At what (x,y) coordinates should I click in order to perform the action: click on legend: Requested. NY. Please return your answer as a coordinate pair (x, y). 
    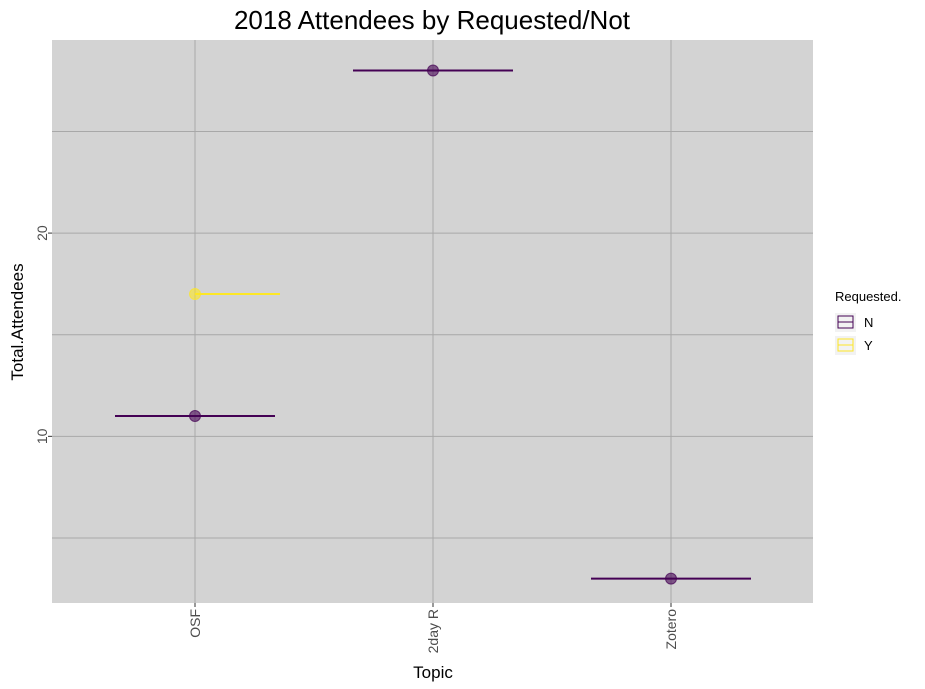
    Looking at the image, I should click on (868, 322).